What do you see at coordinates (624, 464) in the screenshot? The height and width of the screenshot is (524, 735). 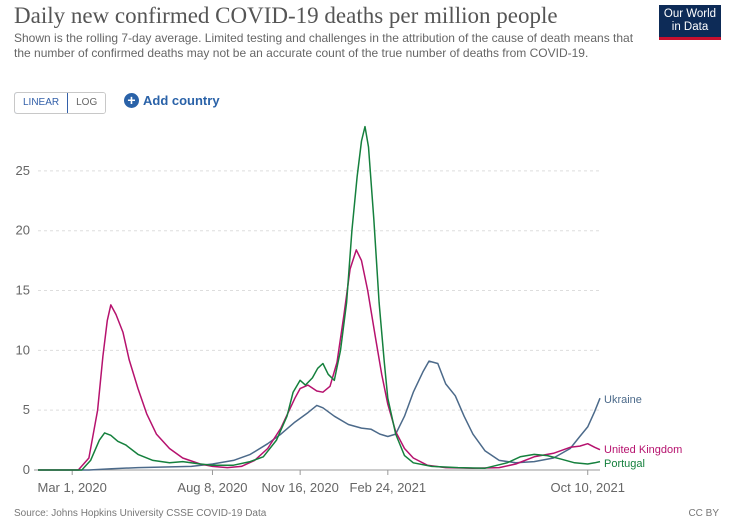 I see `legend-label-portugal: Portugal` at bounding box center [624, 464].